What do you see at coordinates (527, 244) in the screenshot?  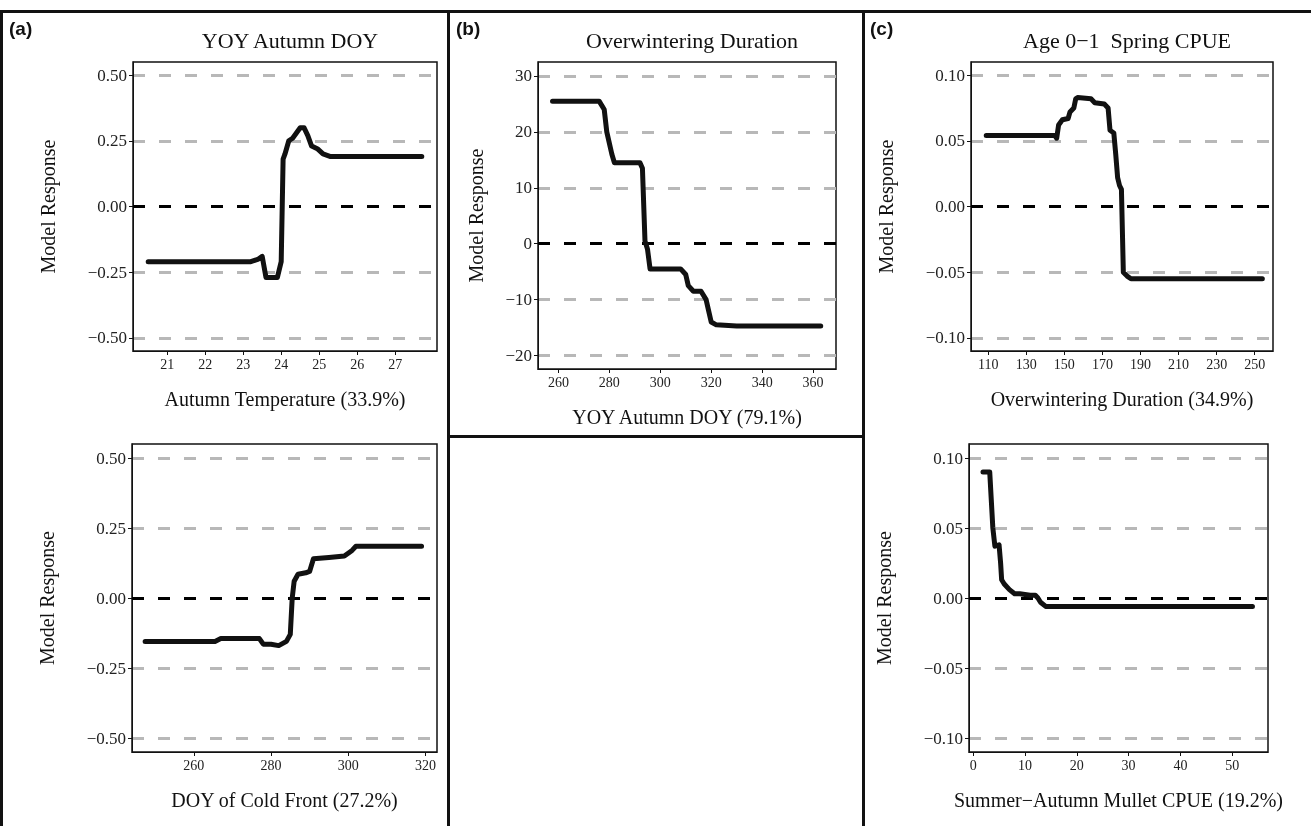 I see `y-tick-label: 0` at bounding box center [527, 244].